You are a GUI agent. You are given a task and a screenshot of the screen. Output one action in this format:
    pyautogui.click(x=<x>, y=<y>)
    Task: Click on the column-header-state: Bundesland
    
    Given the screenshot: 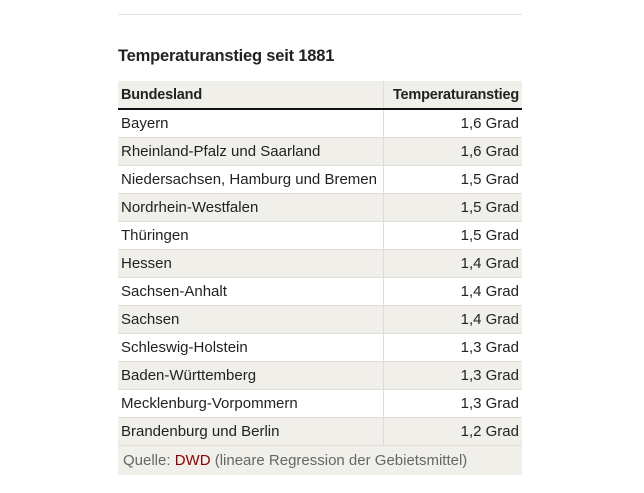 What is the action you would take?
    pyautogui.click(x=251, y=95)
    